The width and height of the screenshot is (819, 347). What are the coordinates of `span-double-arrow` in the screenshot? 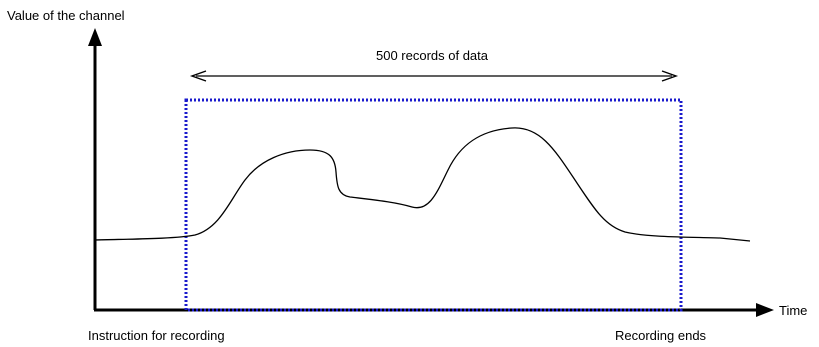 It's located at (434, 76).